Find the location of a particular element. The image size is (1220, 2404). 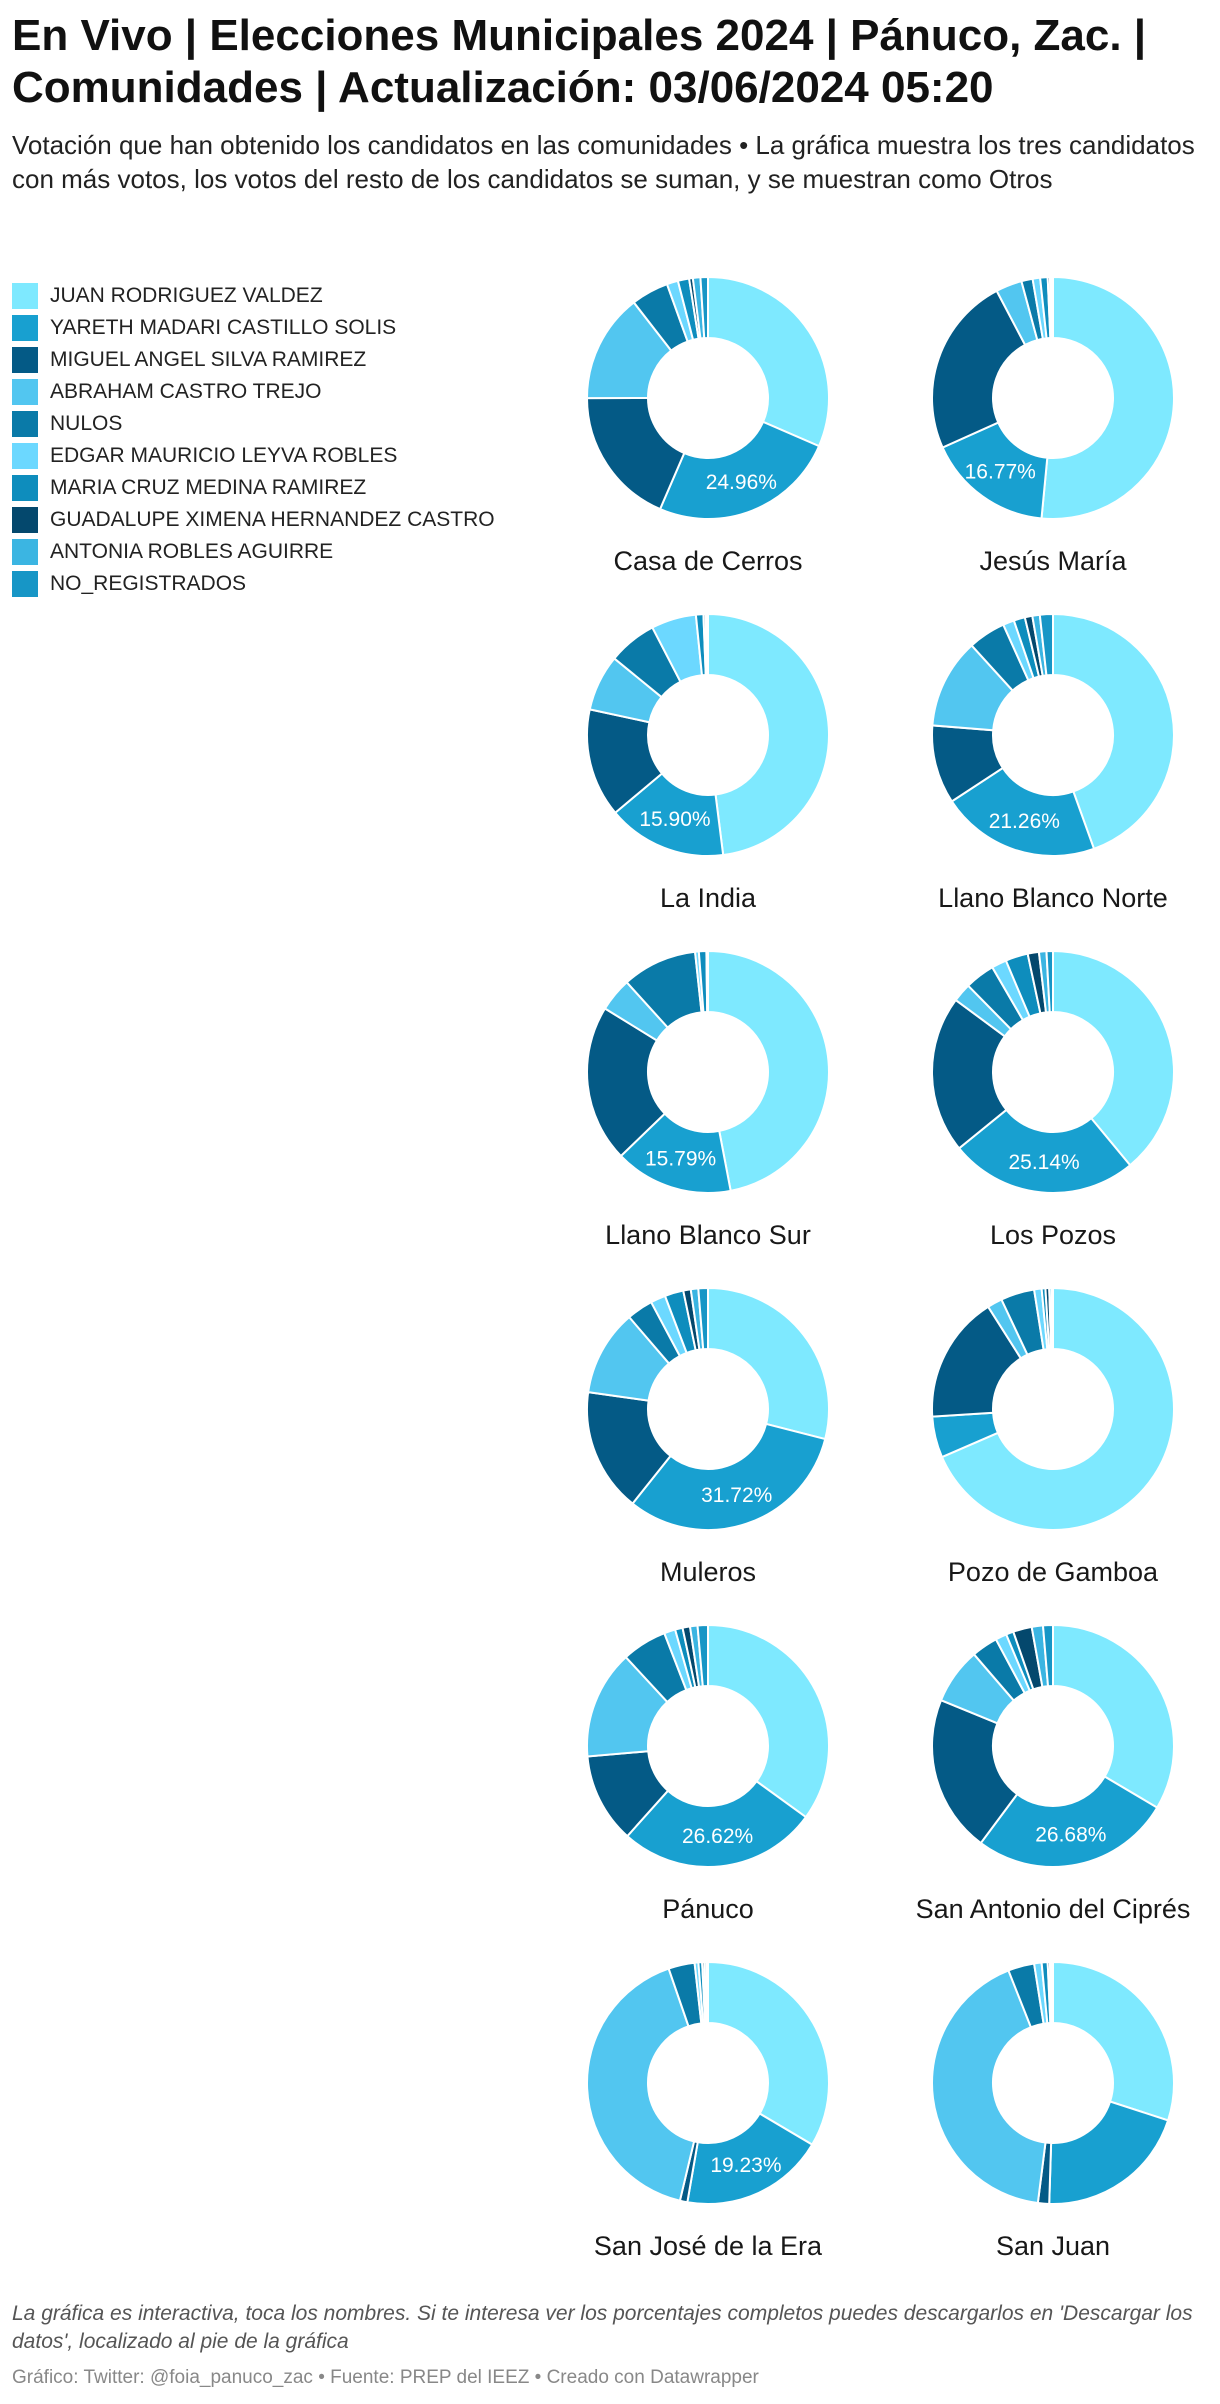

legend-item: GUADALUPE XIMENA HERNANDEZ CASTRO is located at coordinates (292, 520).